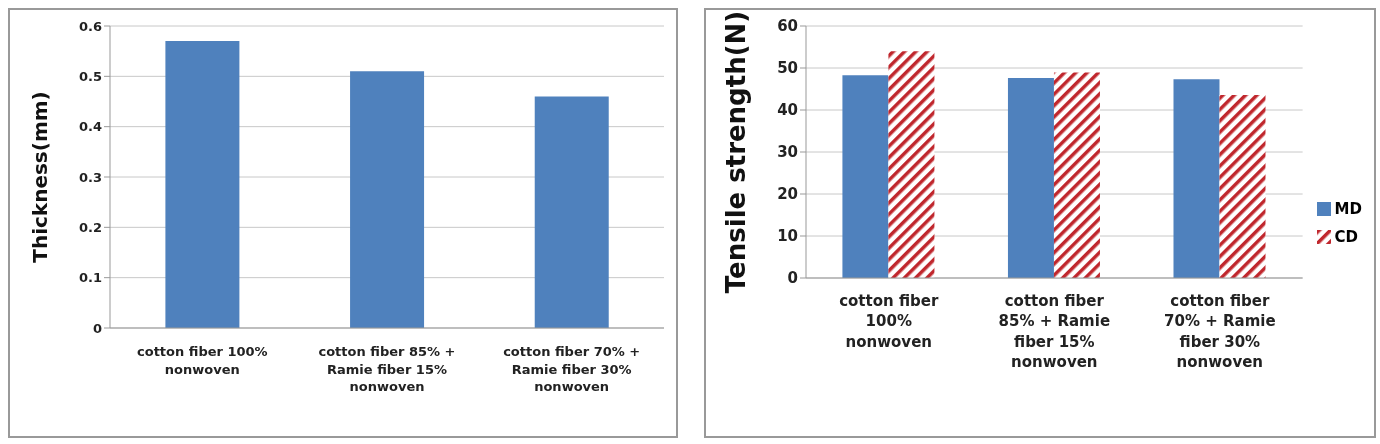  I want to click on y-axis-title: Tensile strength(N), so click(736, 152).